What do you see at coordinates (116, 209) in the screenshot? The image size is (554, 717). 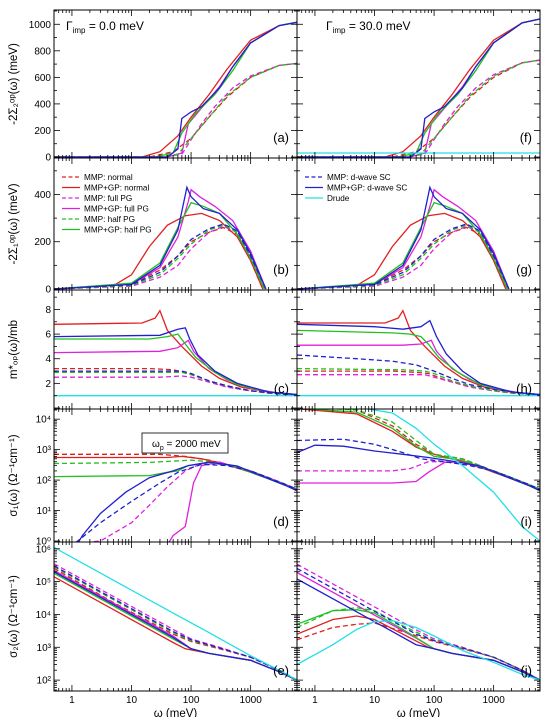 I see `legend-label: MMP+GP: full PG` at bounding box center [116, 209].